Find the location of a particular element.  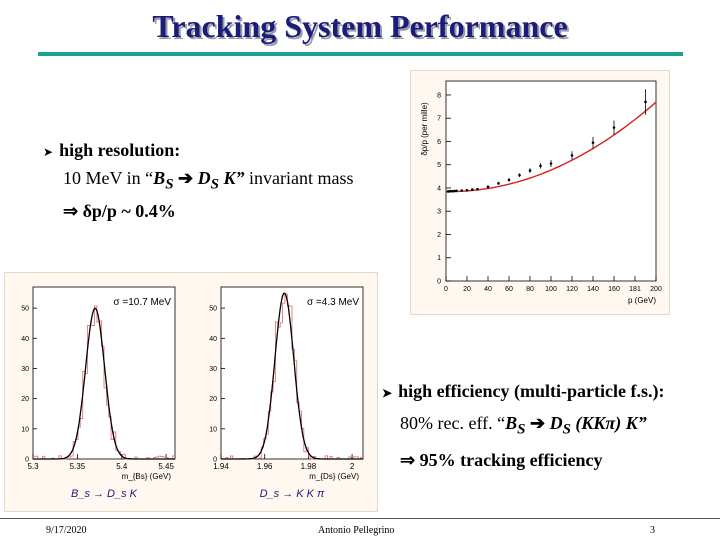

footer-date: 9/17/2020 is located at coordinates (66, 530).